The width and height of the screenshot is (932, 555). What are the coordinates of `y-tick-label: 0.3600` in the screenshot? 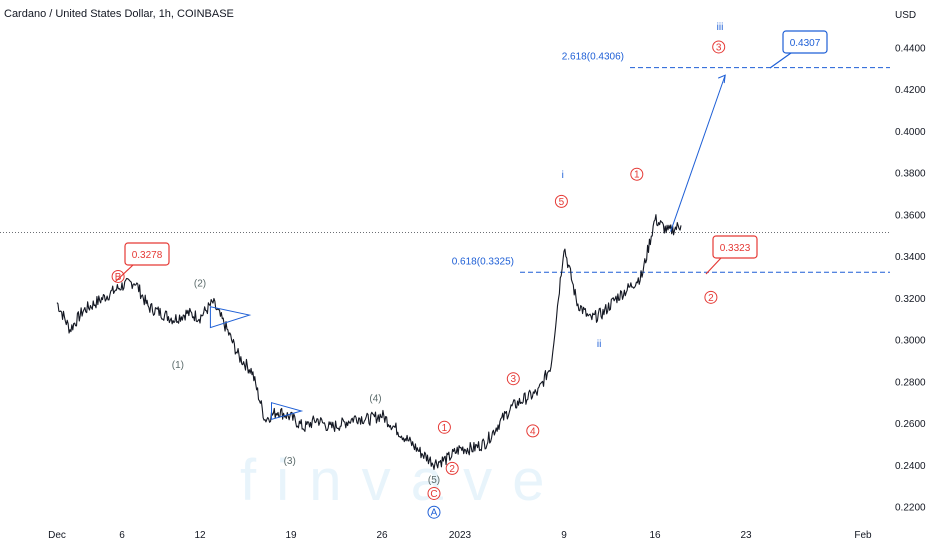 It's located at (910, 215).